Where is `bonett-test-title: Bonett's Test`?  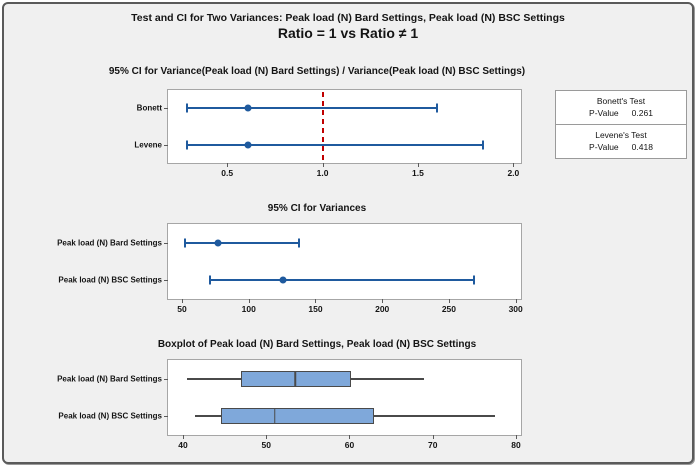 bonett-test-title: Bonett's Test is located at coordinates (621, 101).